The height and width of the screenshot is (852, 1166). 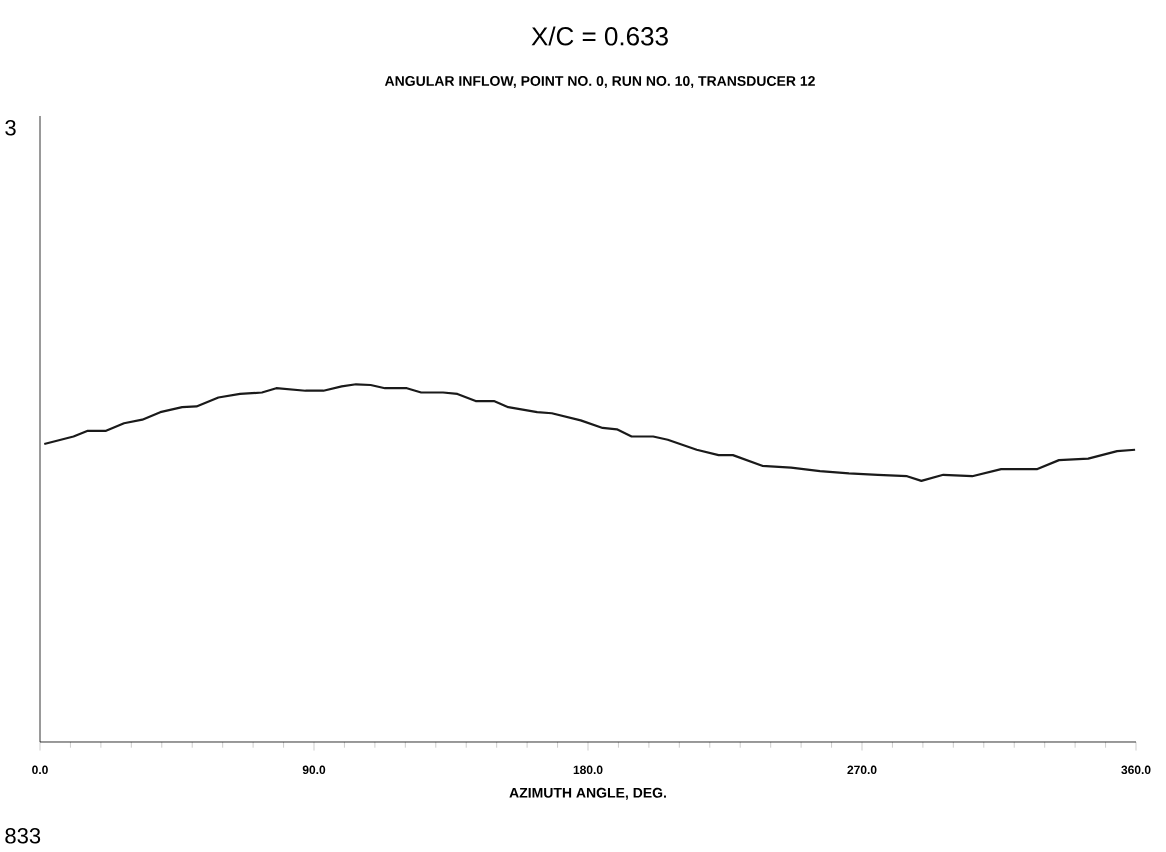 I want to click on text: 3, so click(x=10, y=128).